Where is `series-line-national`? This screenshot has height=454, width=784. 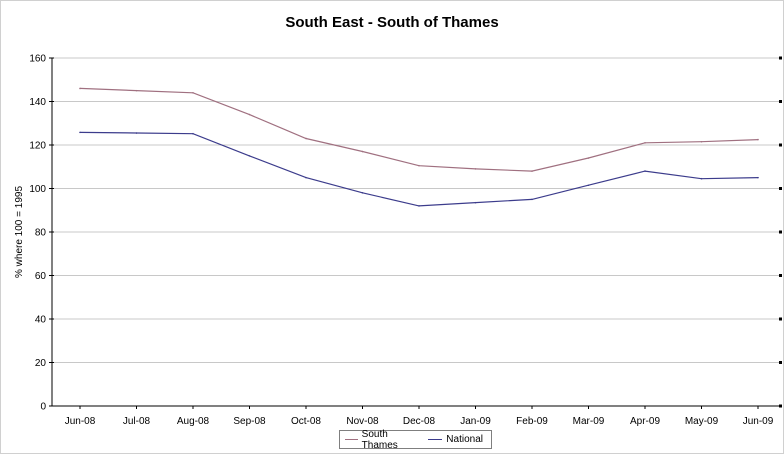 series-line-national is located at coordinates (419, 169).